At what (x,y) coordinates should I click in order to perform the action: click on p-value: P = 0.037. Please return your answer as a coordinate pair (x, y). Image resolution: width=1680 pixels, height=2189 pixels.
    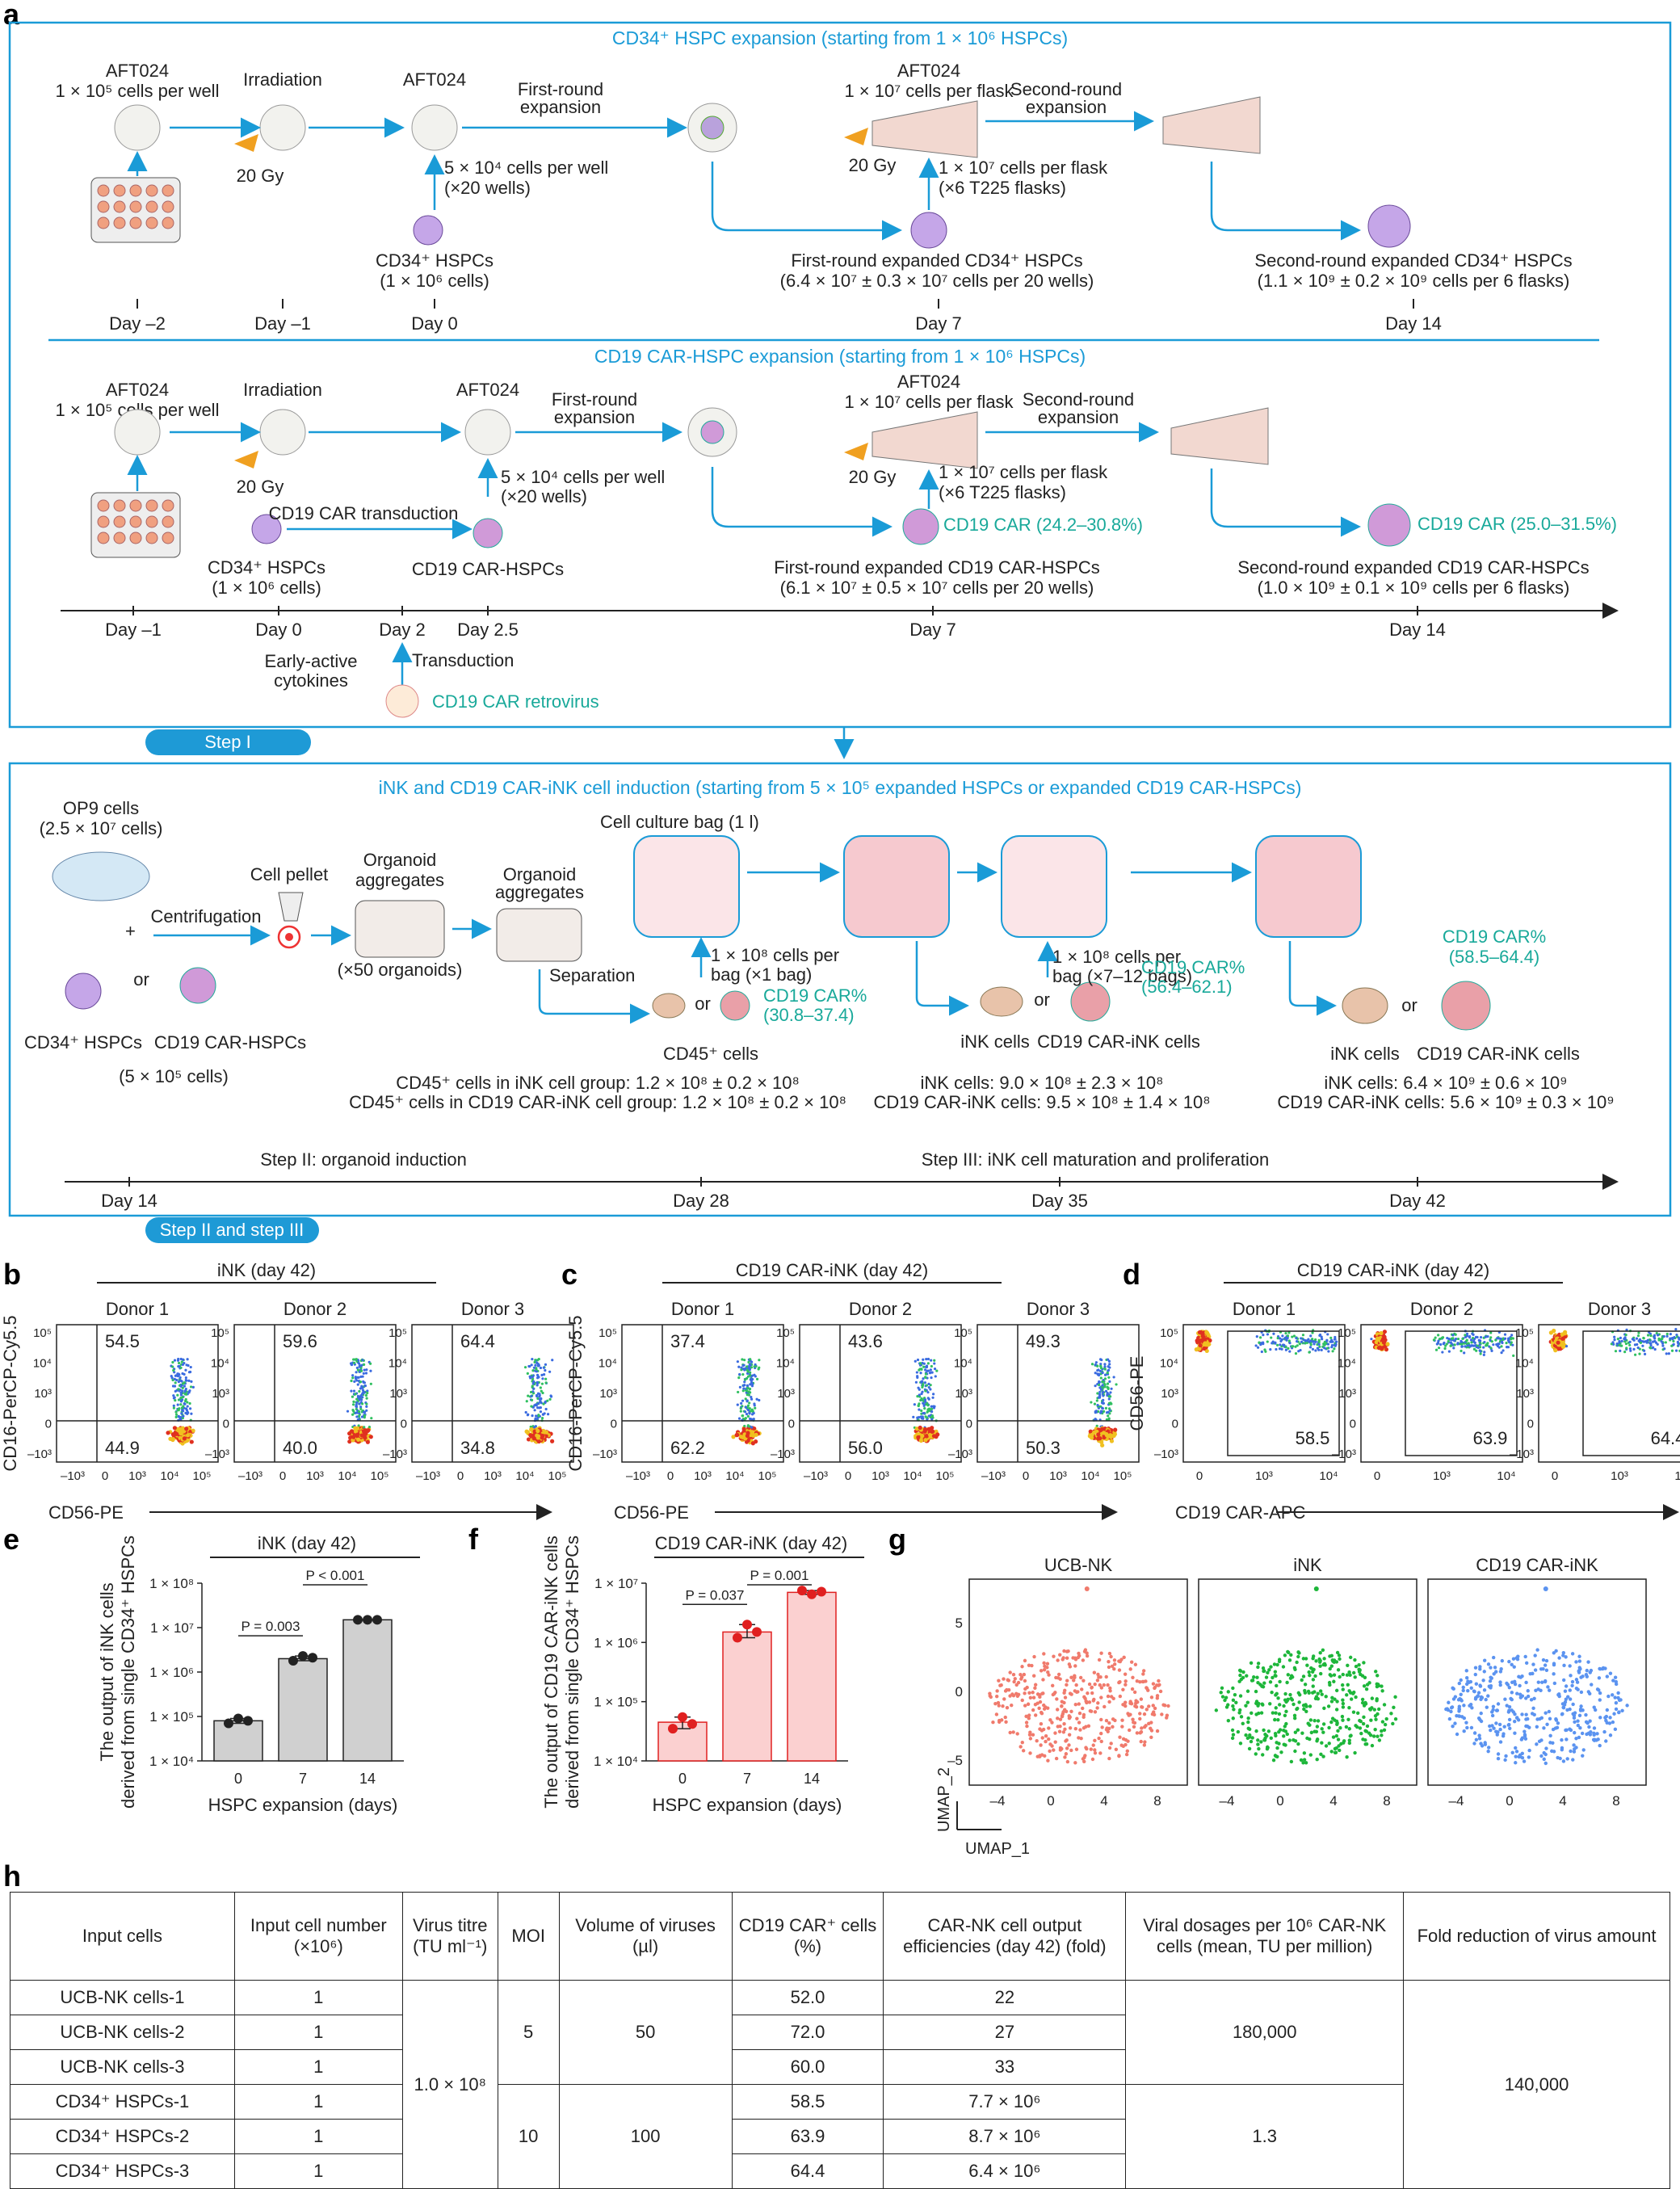
    Looking at the image, I should click on (715, 1595).